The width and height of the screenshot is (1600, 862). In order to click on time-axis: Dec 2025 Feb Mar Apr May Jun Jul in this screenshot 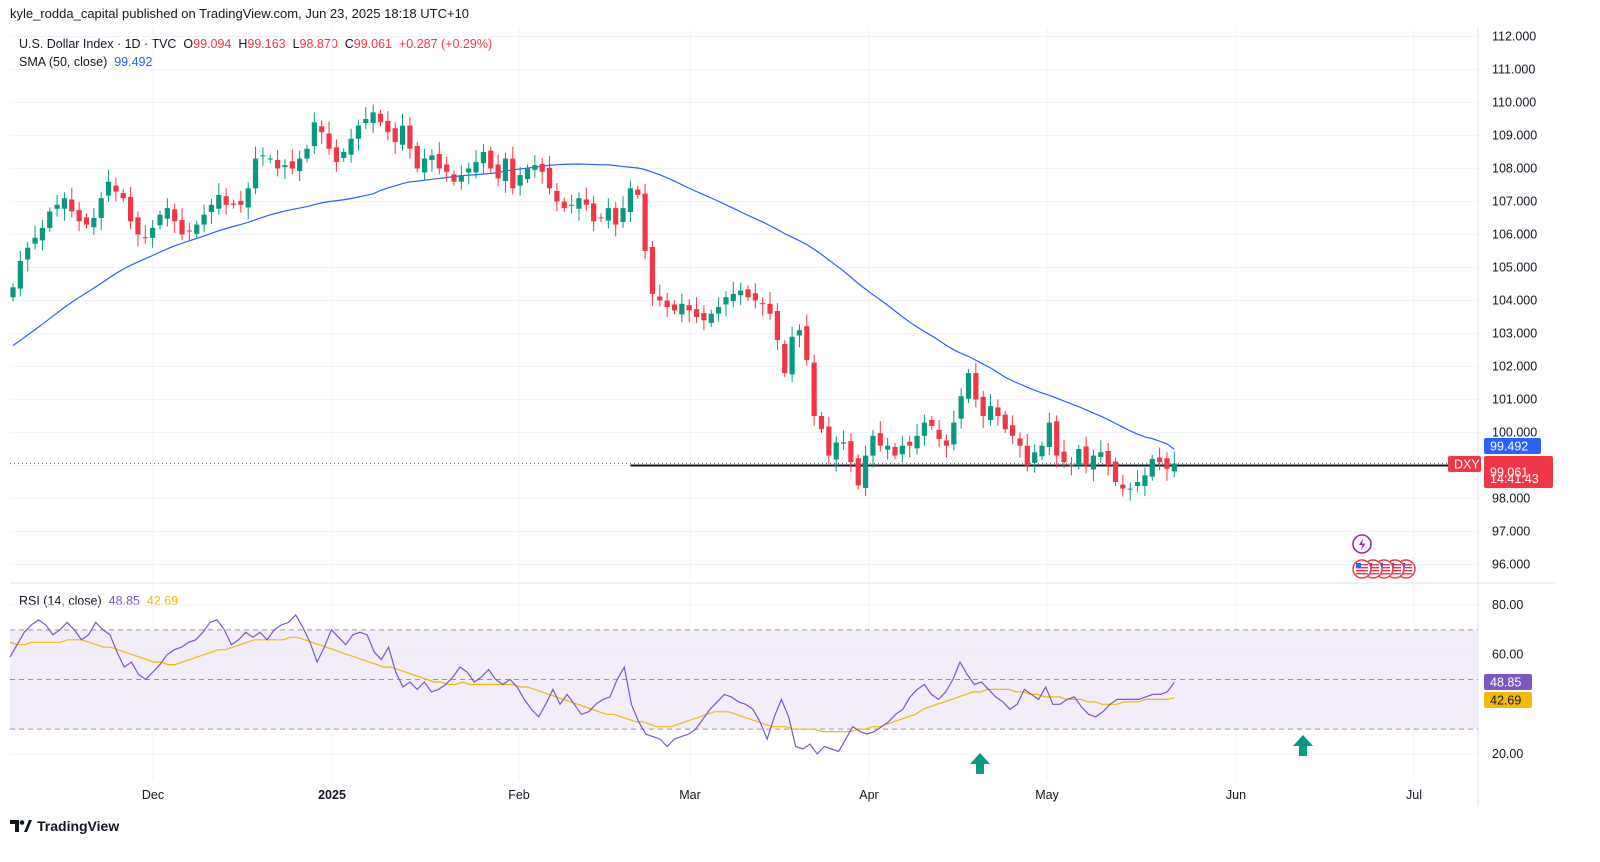, I will do `click(782, 795)`.